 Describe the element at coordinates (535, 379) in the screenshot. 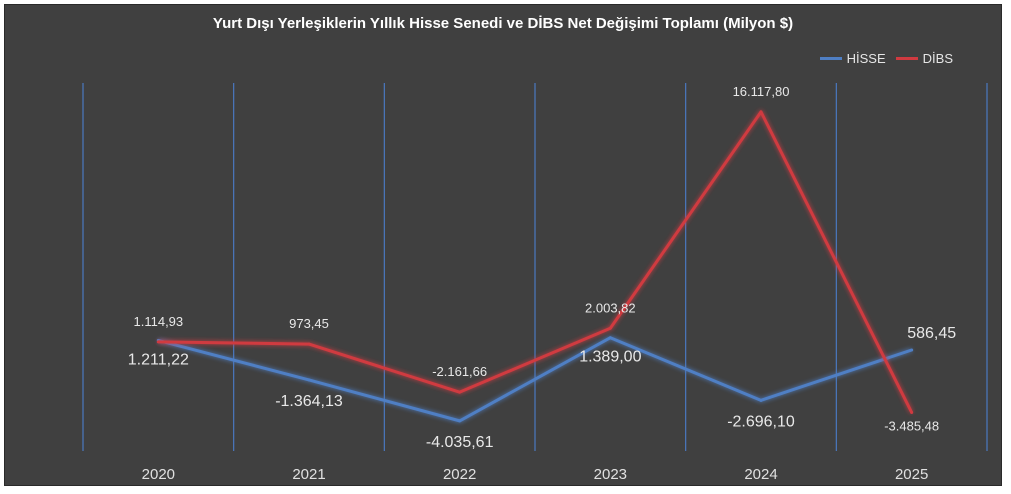

I see `series-line-hisse` at that location.